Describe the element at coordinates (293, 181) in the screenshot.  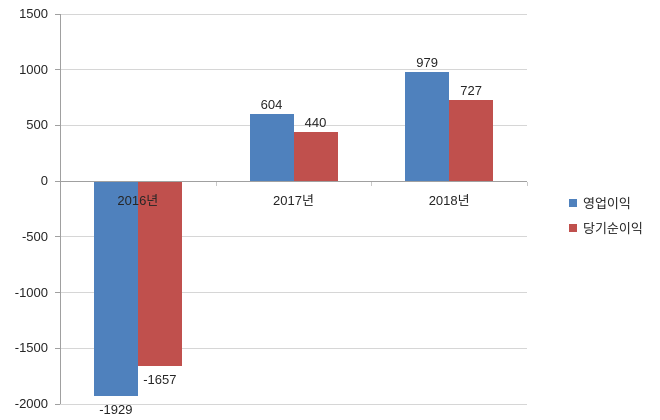
I see `zero-axis-line` at that location.